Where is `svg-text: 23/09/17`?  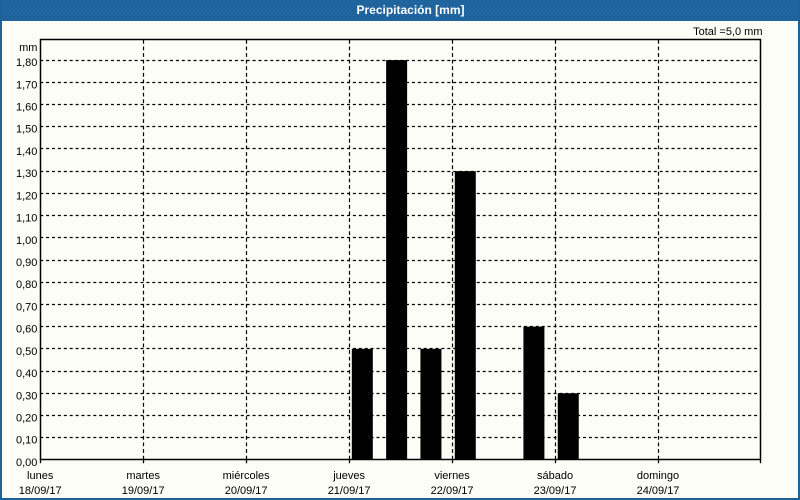
svg-text: 23/09/17 is located at coordinates (555, 491).